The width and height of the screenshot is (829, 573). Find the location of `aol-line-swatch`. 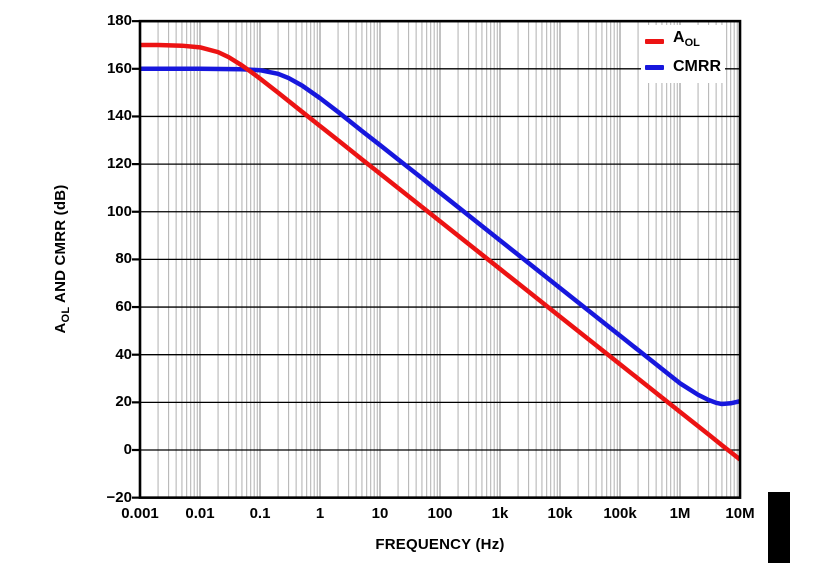

aol-line-swatch is located at coordinates (654, 41).